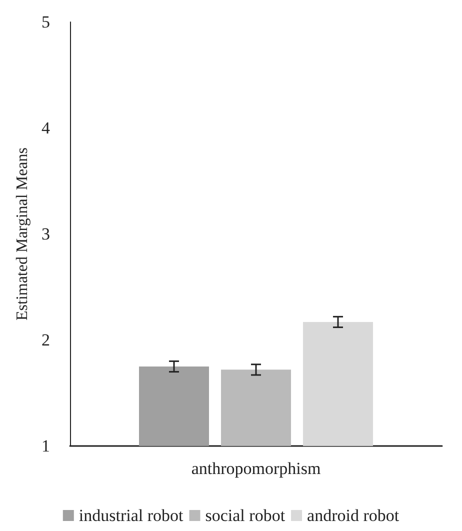 This screenshot has height=531, width=462. I want to click on y-tick-label: 4, so click(46, 128).